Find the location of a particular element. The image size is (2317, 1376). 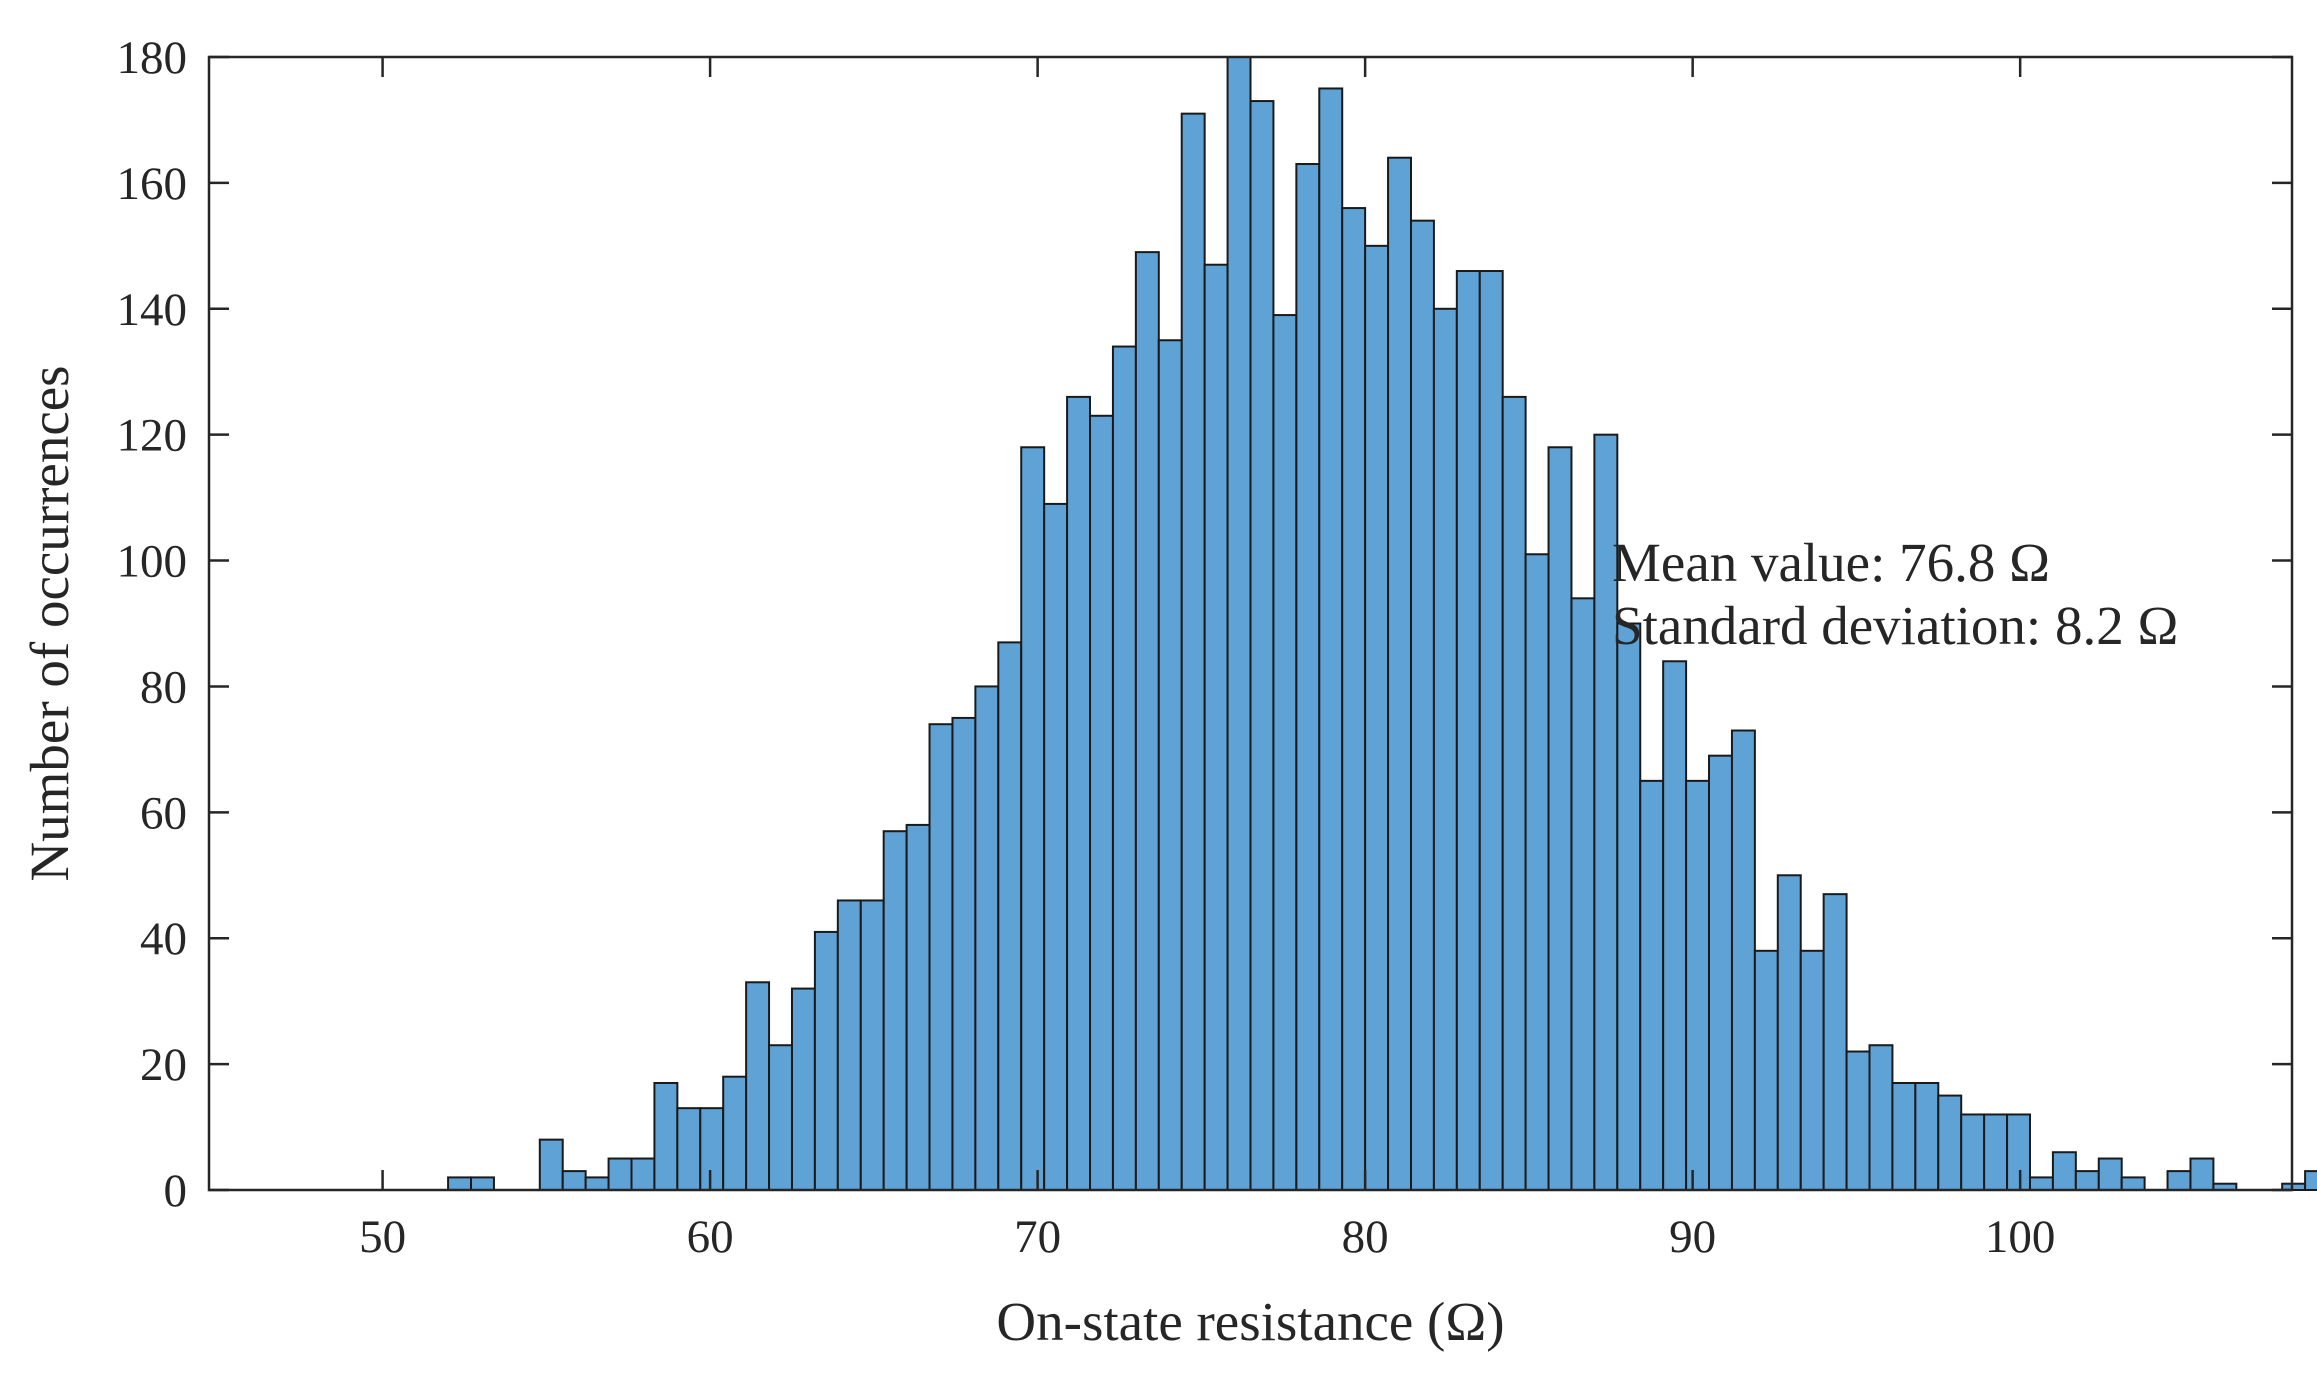

x-axis-label: On-state resistance (Ω) is located at coordinates (1250, 1321).